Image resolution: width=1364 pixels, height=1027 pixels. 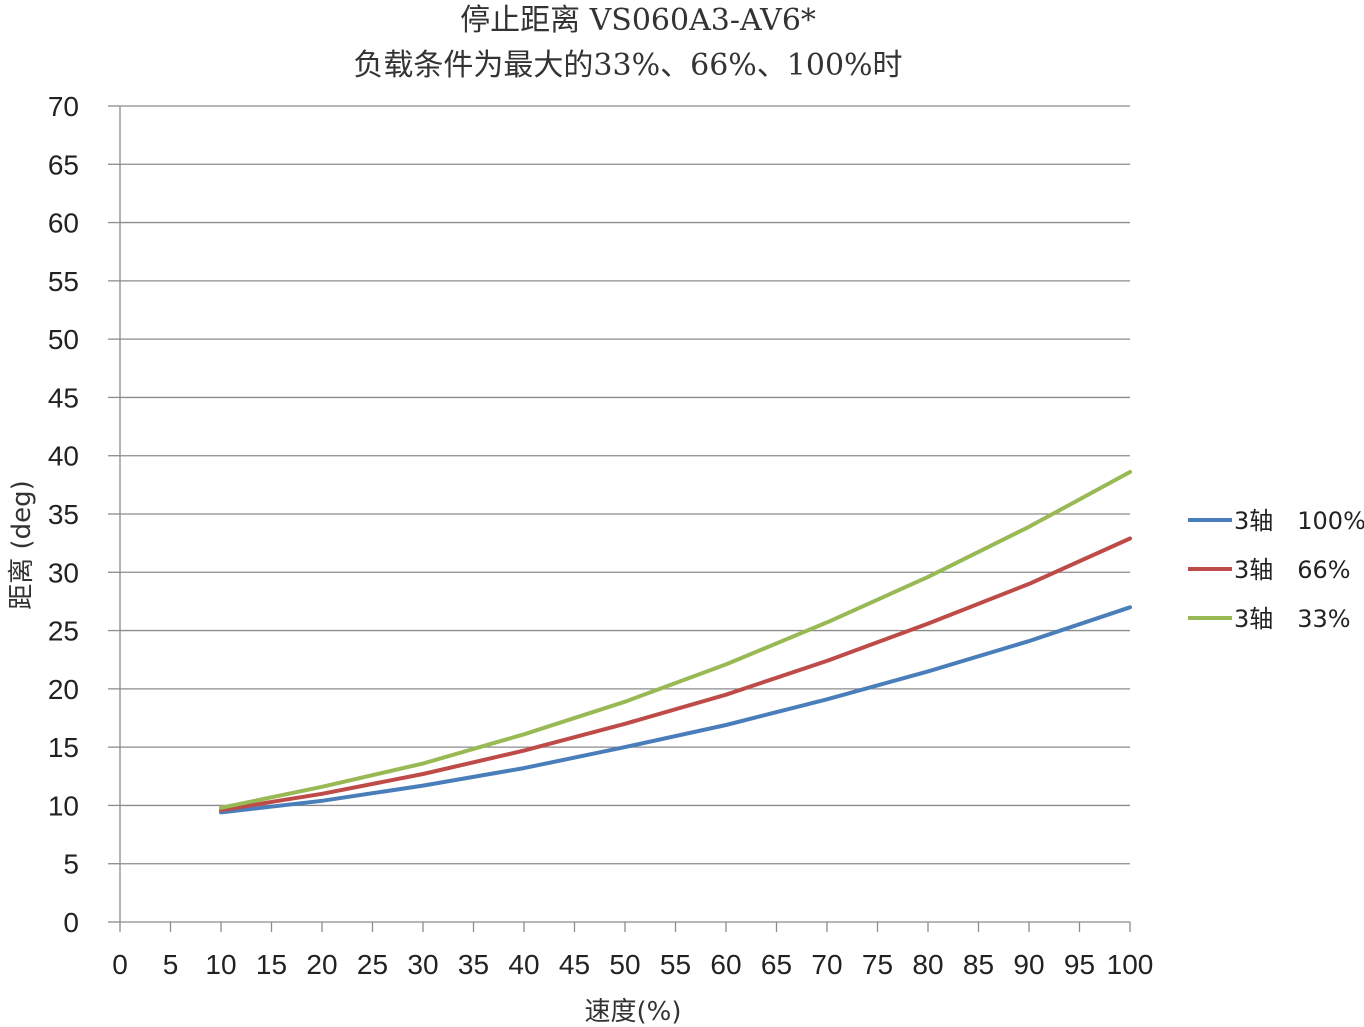 What do you see at coordinates (22, 545) in the screenshot?
I see `y-axis-title: 距离 (deg)` at bounding box center [22, 545].